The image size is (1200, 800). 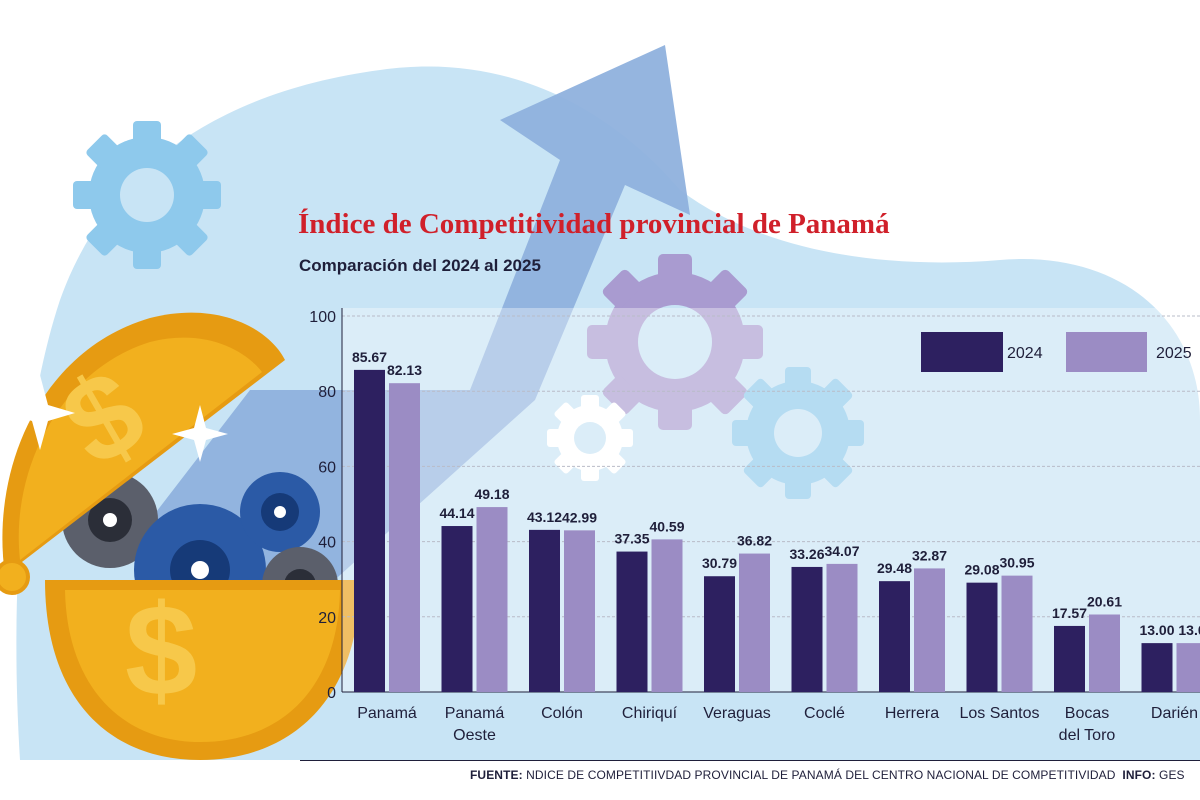 I want to click on x-tick-label: Chiriquí, so click(x=650, y=713).